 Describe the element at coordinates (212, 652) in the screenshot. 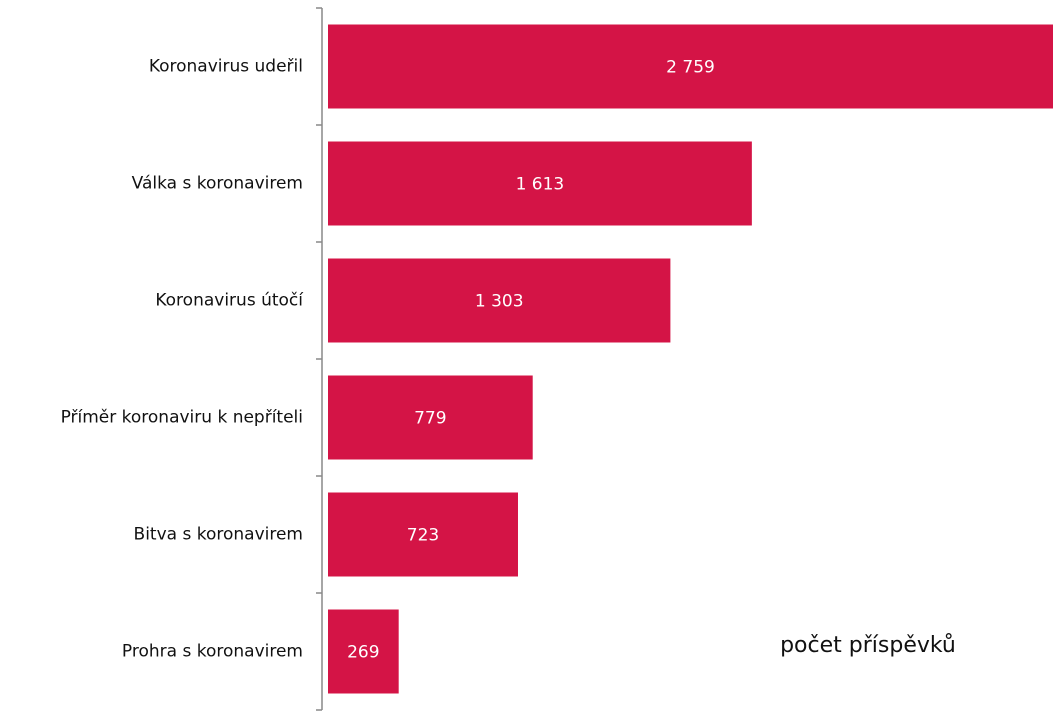

I see `y-tick-label: Prohra s koronavirem` at that location.